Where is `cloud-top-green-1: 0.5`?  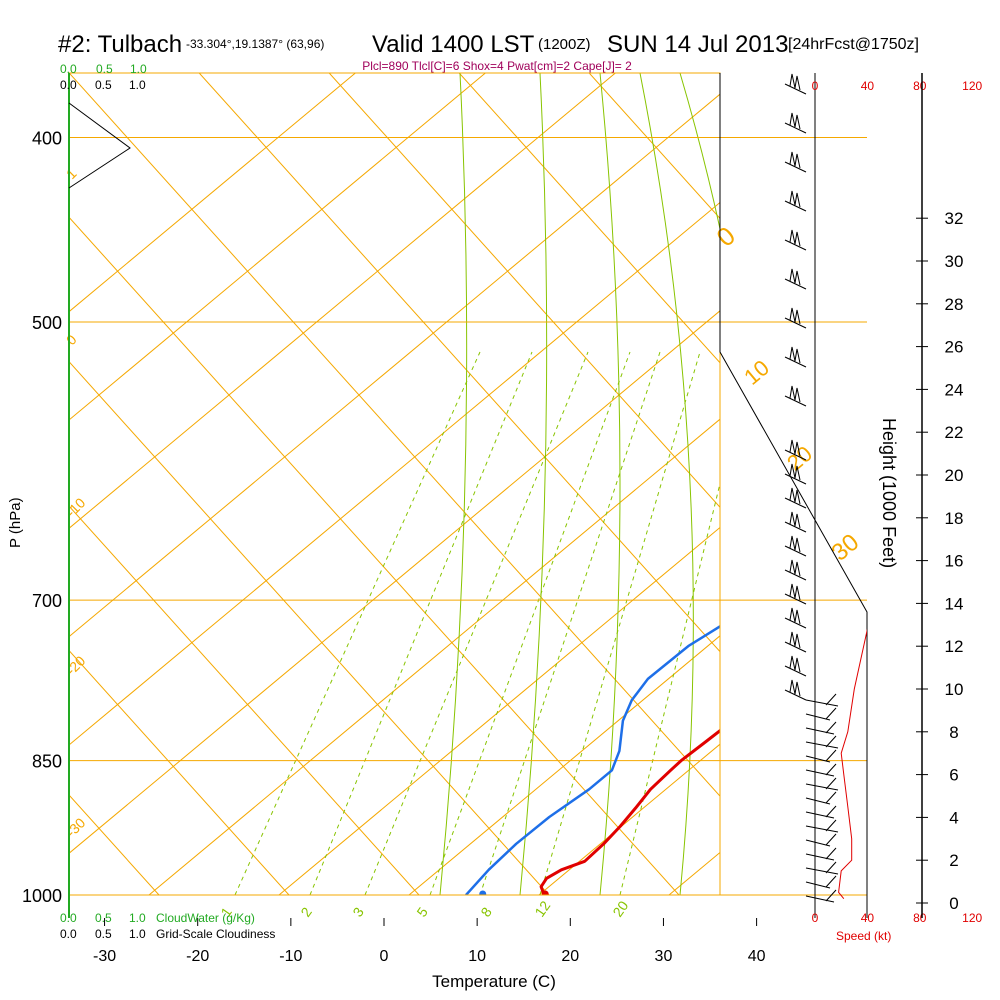
cloud-top-green-1: 0.5 is located at coordinates (104, 69).